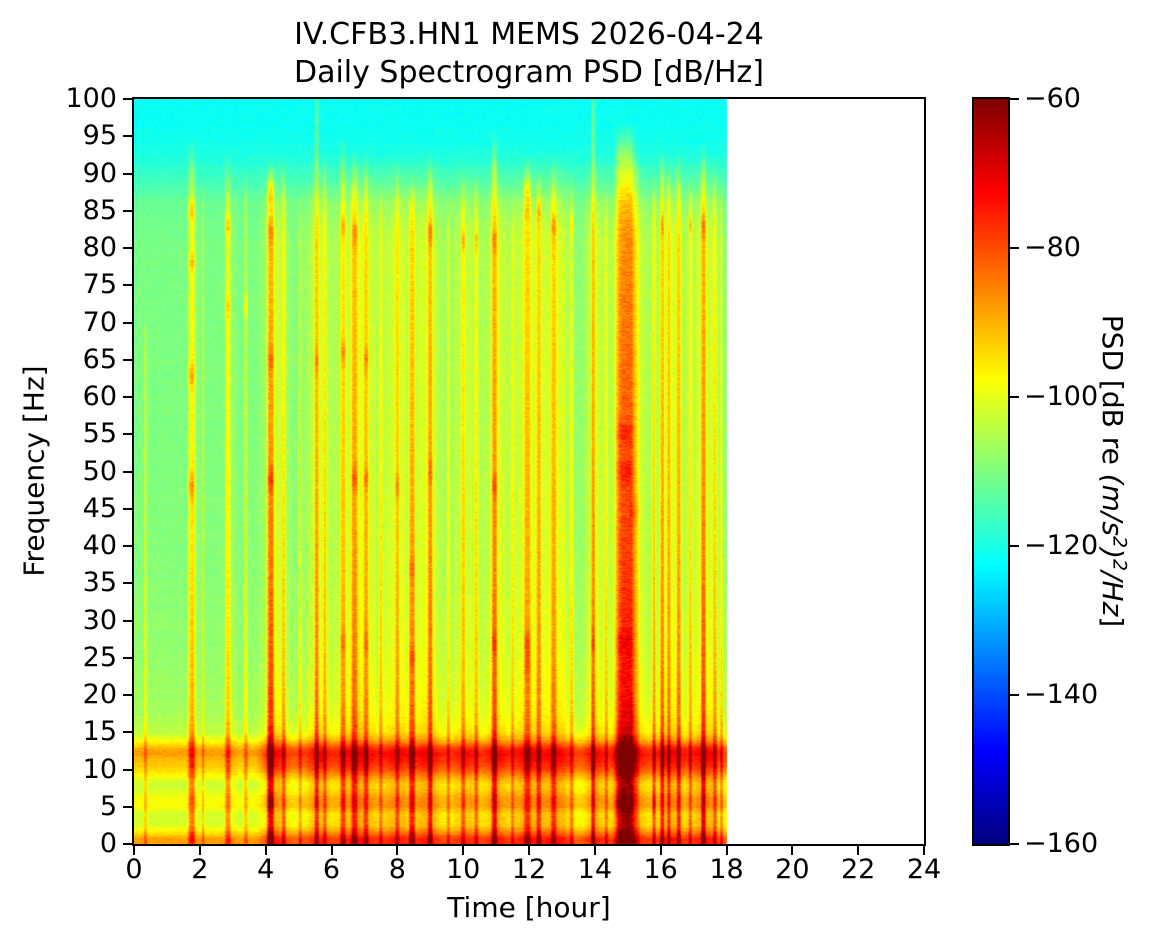 Image resolution: width=1154 pixels, height=946 pixels. Describe the element at coordinates (331, 869) in the screenshot. I see `x-tick-label: 6` at that location.